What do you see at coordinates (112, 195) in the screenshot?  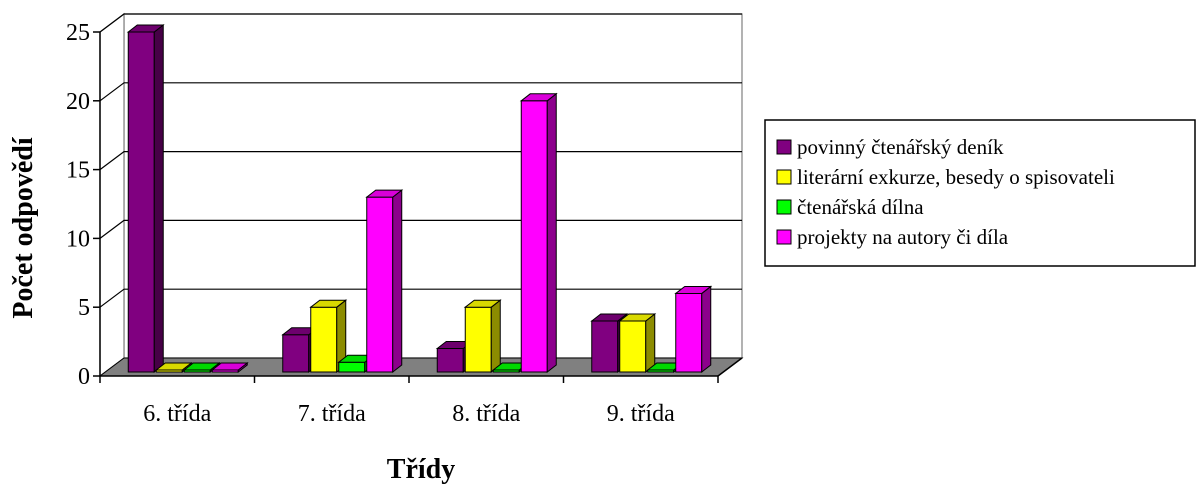 I see `side-wall` at bounding box center [112, 195].